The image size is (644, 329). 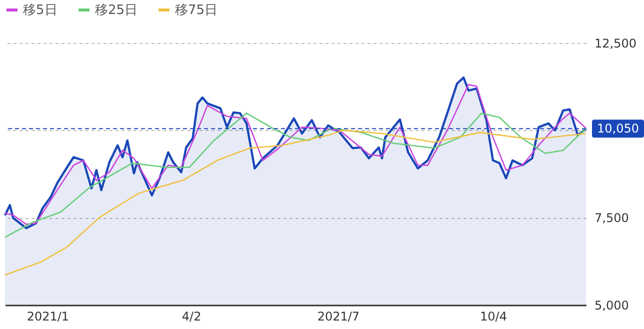 What do you see at coordinates (40, 10) in the screenshot?
I see `legend-label: 移5日` at bounding box center [40, 10].